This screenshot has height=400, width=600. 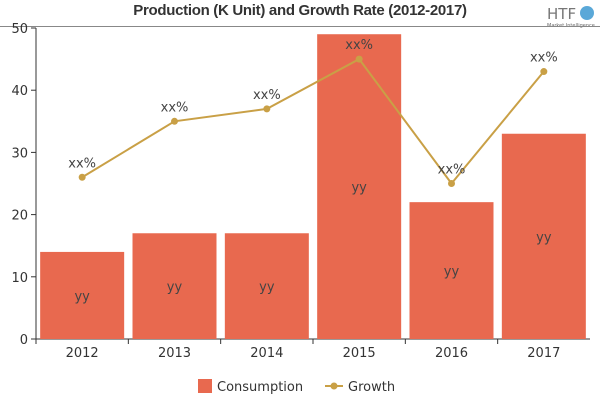 What do you see at coordinates (334, 386) in the screenshot?
I see `legend-marker-growth` at bounding box center [334, 386].